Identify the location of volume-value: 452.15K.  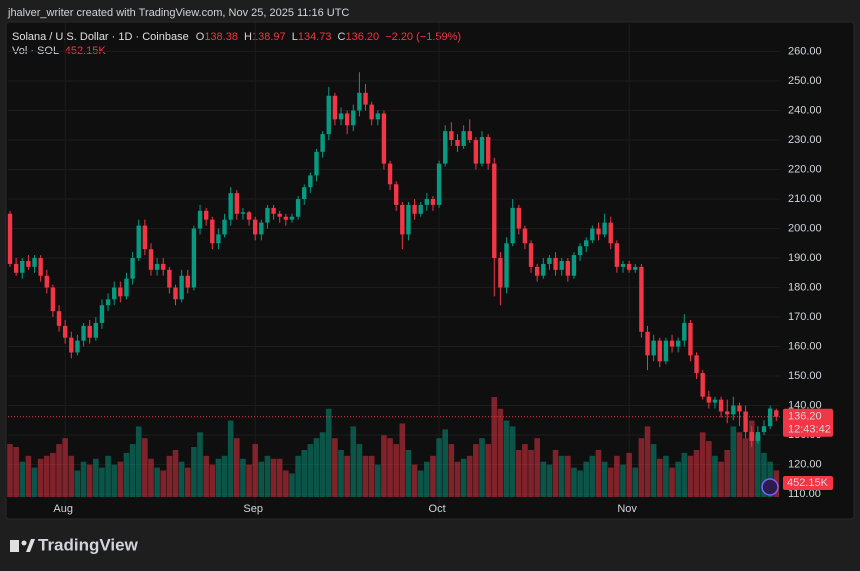
(86, 51).